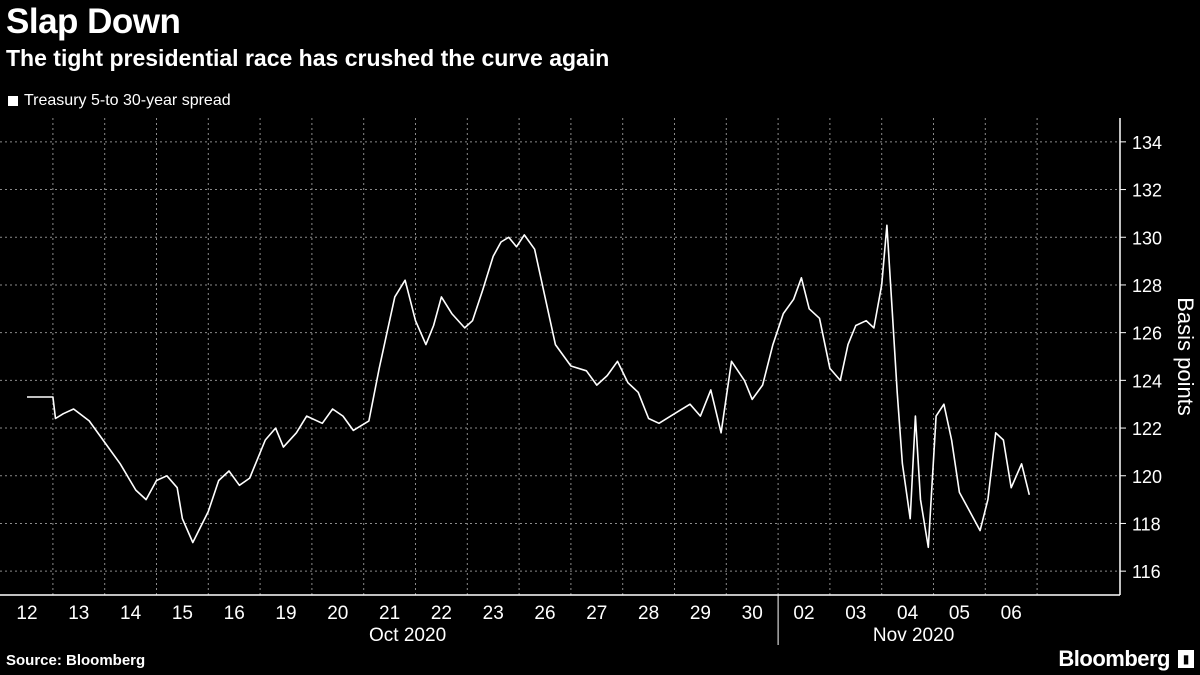  Describe the element at coordinates (13, 101) in the screenshot. I see `legend-swatch` at that location.